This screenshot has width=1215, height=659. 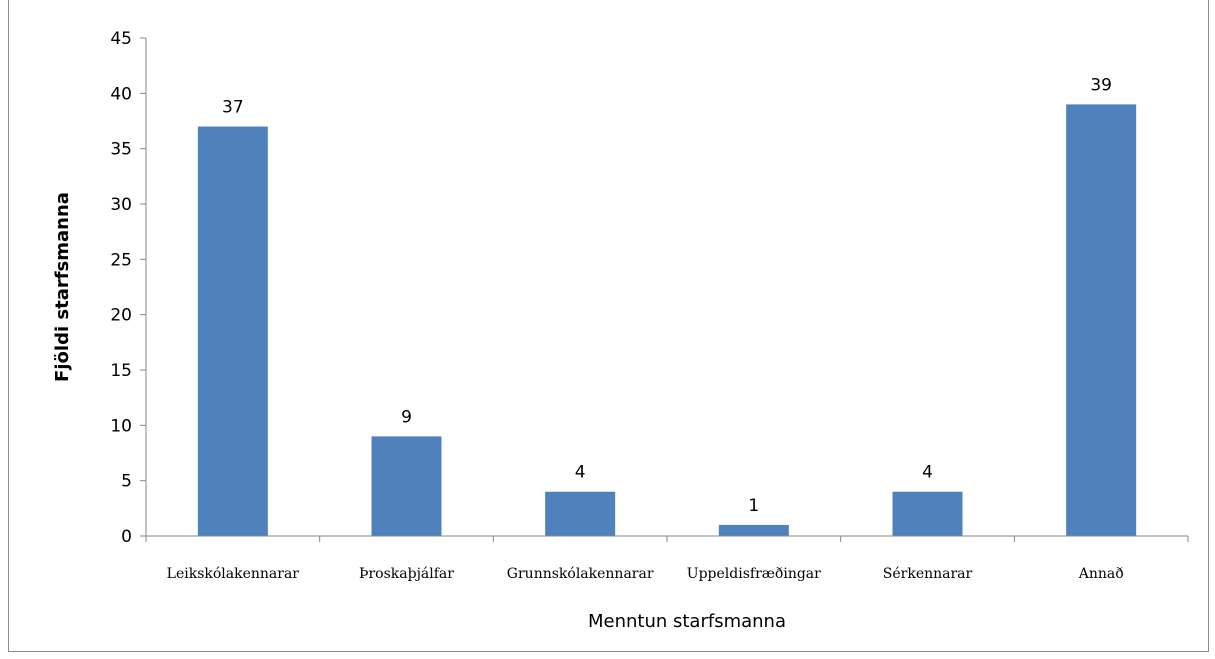 I want to click on y-tick-label: 10, so click(x=121, y=426).